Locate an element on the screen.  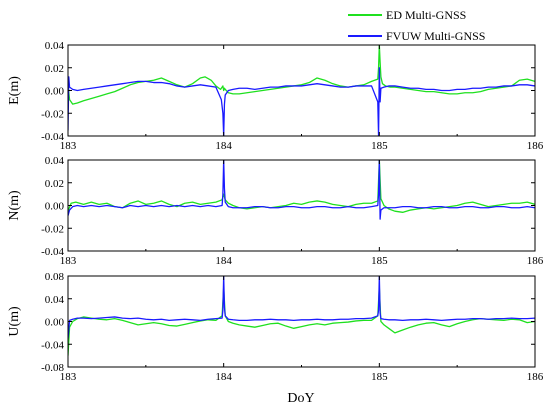
panel-n-ytick-label: 0.04 is located at coordinates (55, 161).